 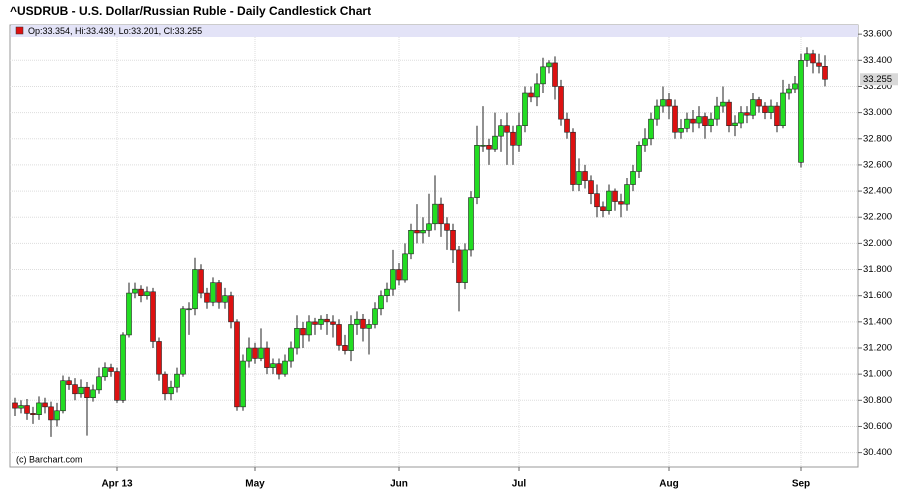 I want to click on y-tick-label: 33.400, so click(x=877, y=60).